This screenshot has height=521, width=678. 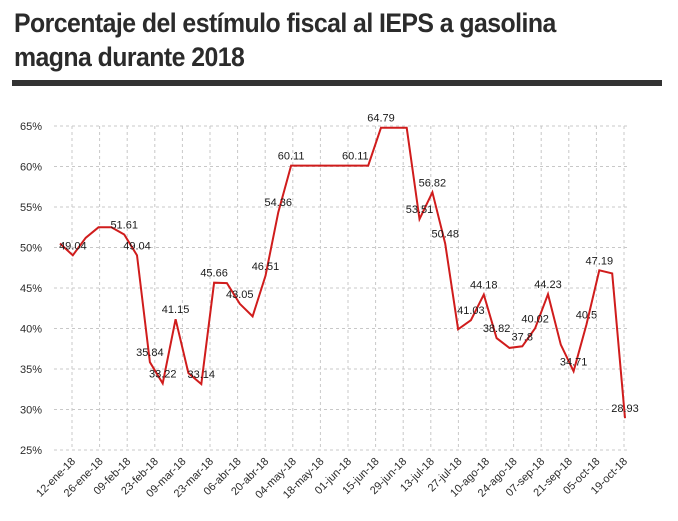 I want to click on data-label: 44.23, so click(x=548, y=285).